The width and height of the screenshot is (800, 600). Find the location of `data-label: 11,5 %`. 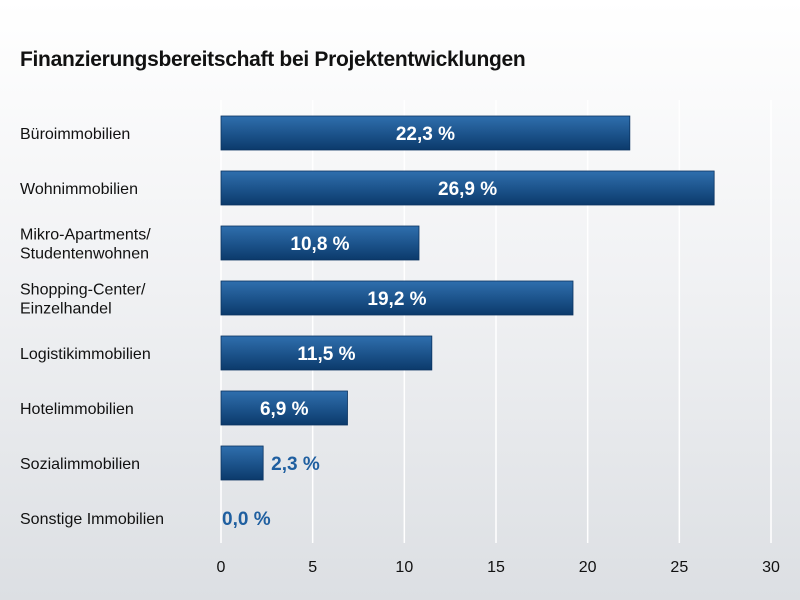

data-label: 11,5 % is located at coordinates (326, 354).